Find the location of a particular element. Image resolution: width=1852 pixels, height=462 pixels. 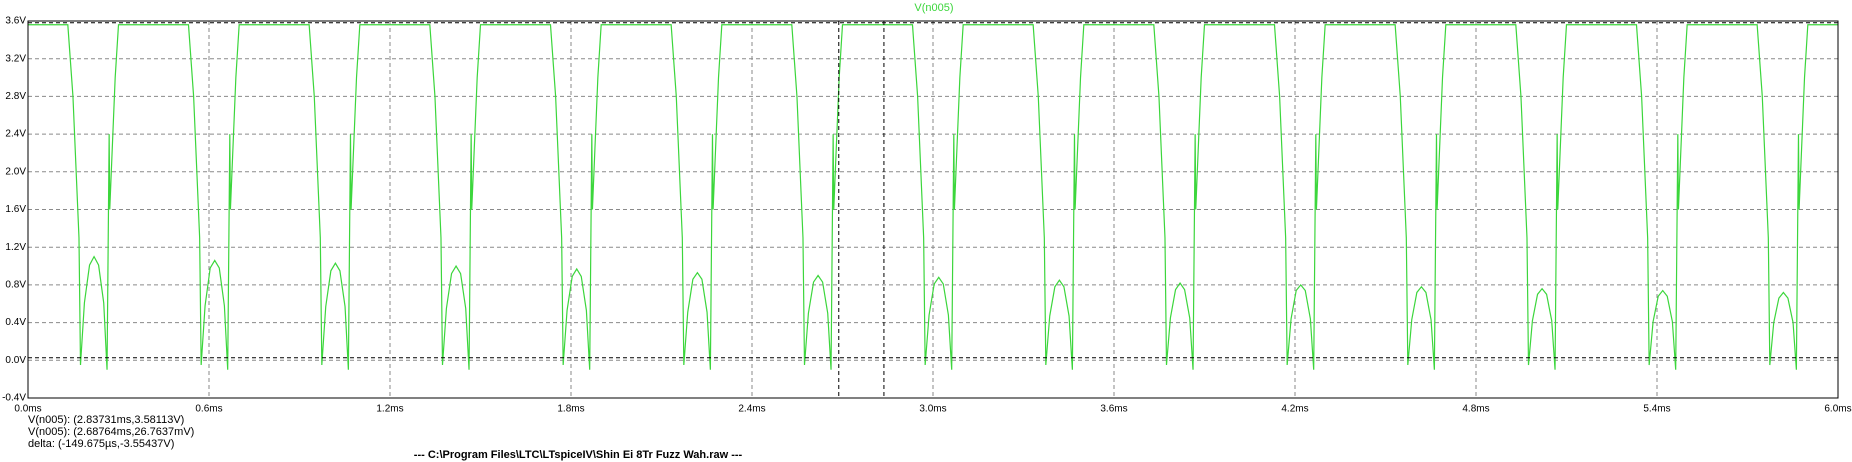

y-tick-label: -0.4V is located at coordinates (14, 398).